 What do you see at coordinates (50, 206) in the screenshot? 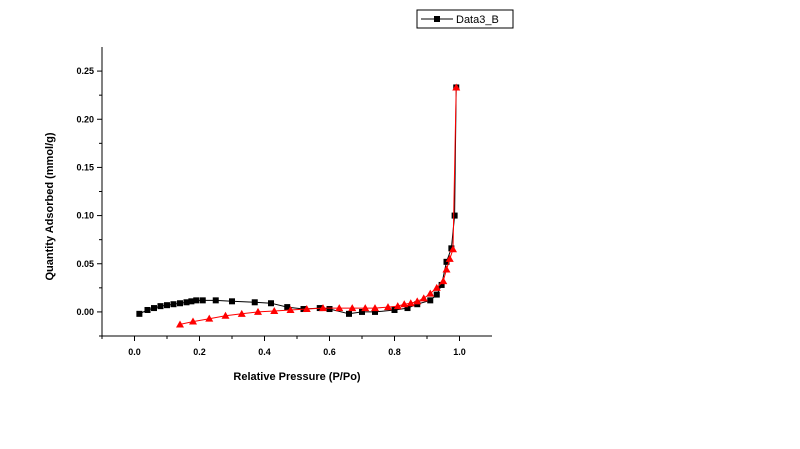
I see `y-axis-title: Quantity Adsorbed (mmol/g)` at bounding box center [50, 206].